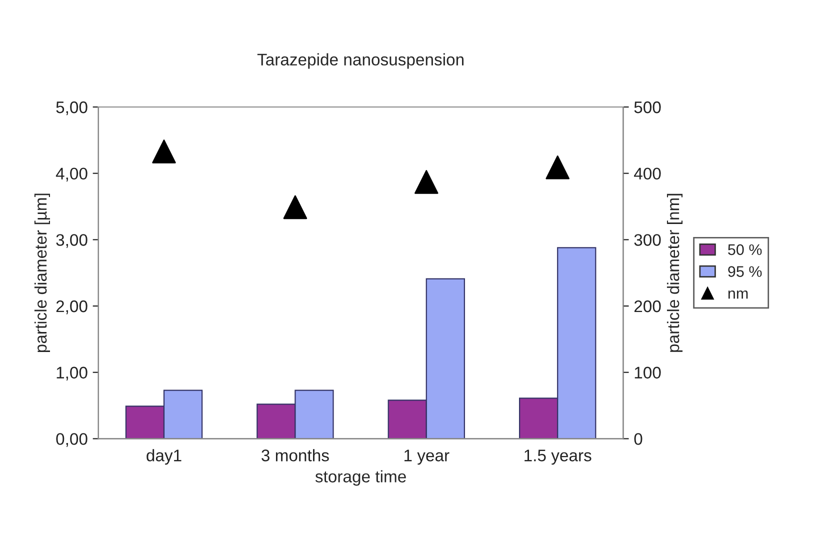 The width and height of the screenshot is (820, 535). What do you see at coordinates (647, 174) in the screenshot?
I see `y2-tick-label: 400` at bounding box center [647, 174].